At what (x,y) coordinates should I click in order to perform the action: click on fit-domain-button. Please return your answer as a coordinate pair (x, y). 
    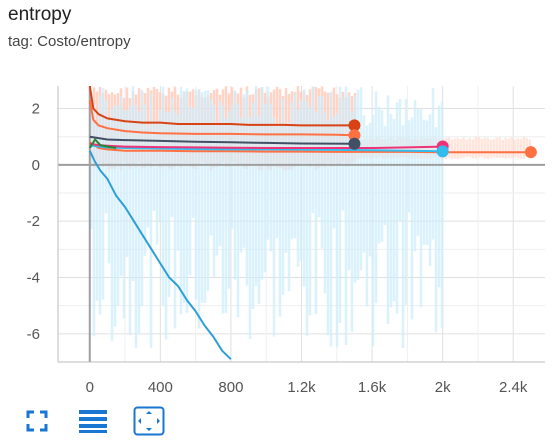
    Looking at the image, I should click on (149, 421).